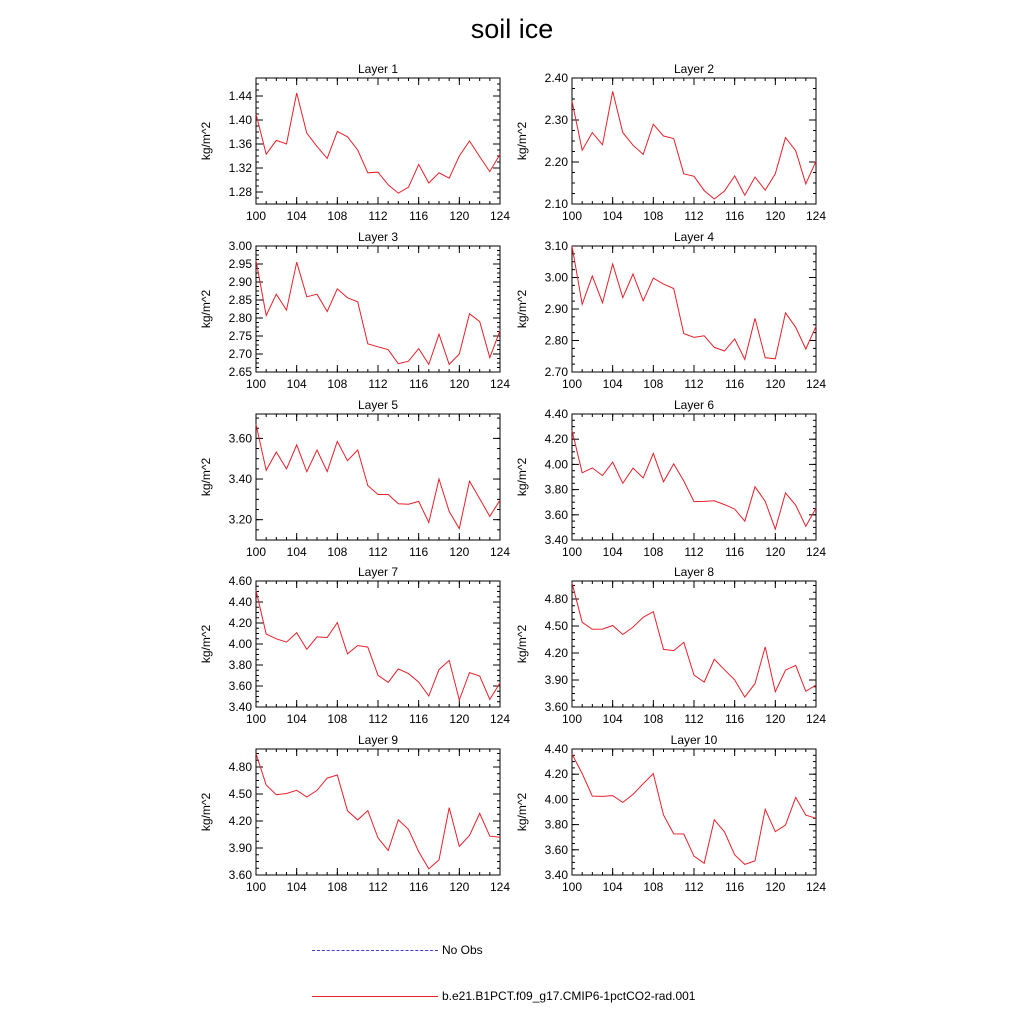  Describe the element at coordinates (241, 848) in the screenshot. I see `layer-9-y-tick-label: 3.90` at that location.